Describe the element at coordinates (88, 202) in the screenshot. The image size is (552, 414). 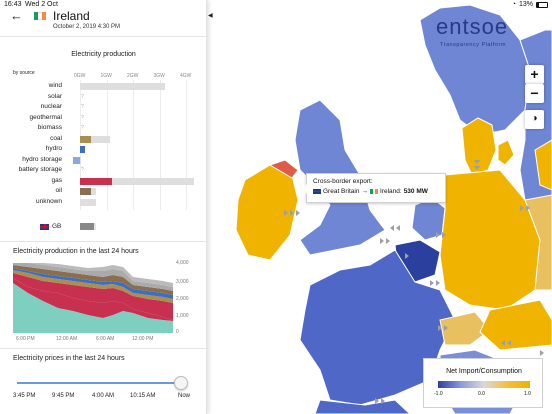
I see `capacity-bar-unknown` at that location.